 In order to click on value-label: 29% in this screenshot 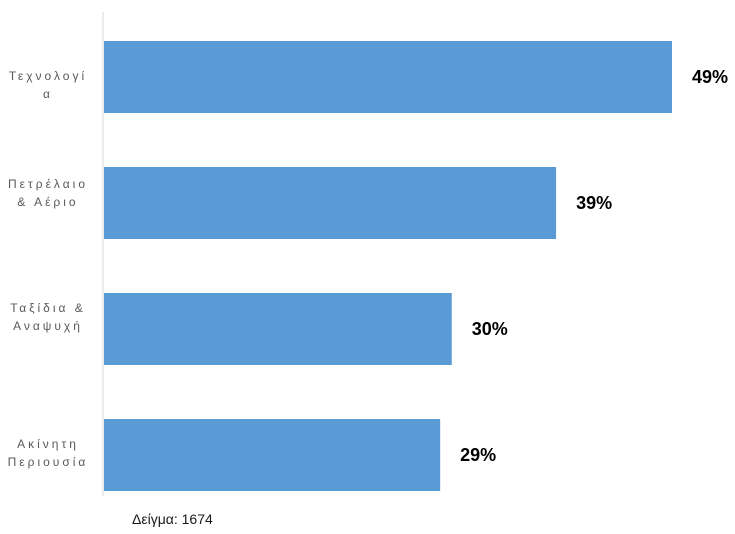, I will do `click(478, 455)`.